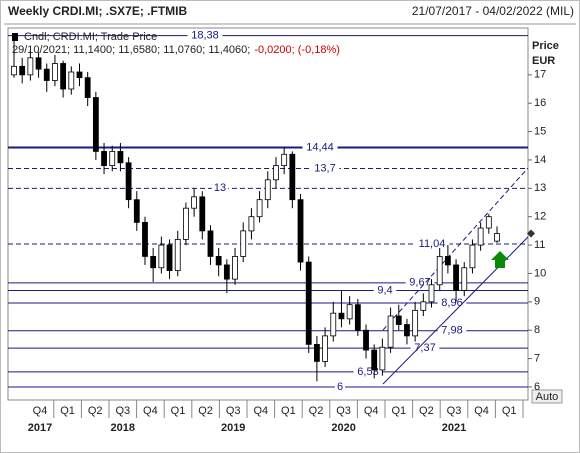 The image size is (580, 453). Describe the element at coordinates (540, 188) in the screenshot. I see `y-tick-label: 13` at that location.